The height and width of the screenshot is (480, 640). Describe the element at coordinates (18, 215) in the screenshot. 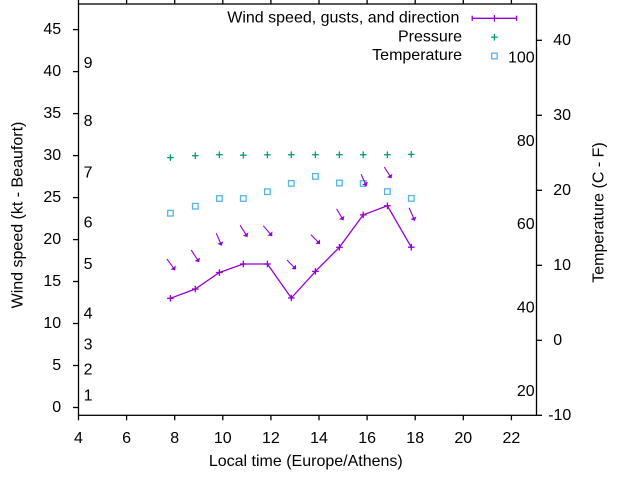

I see `svg-text: Wind speed (kt - Beaufort)` at that location.